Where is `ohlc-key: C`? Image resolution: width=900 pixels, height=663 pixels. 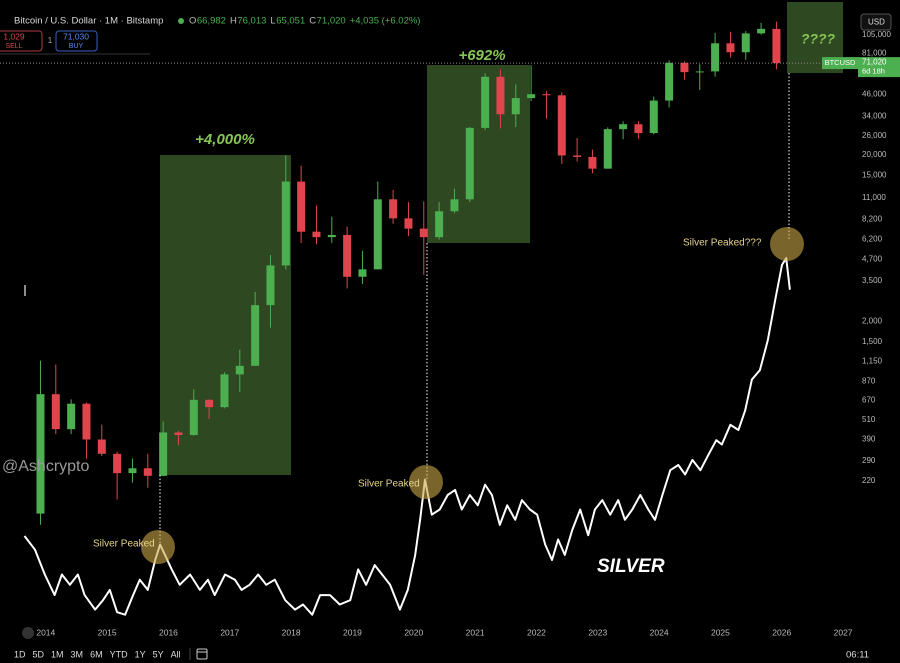 ohlc-key: C is located at coordinates (312, 21).